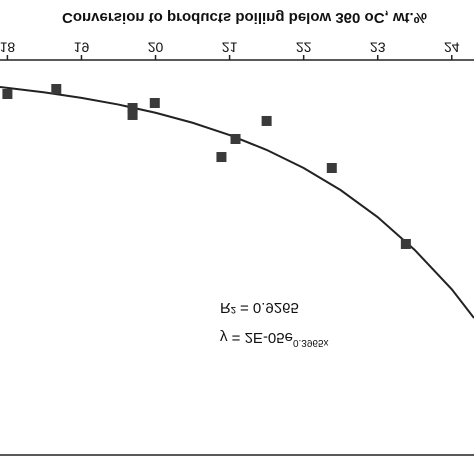  I want to click on x-tick-label: 19, so click(82, 47).